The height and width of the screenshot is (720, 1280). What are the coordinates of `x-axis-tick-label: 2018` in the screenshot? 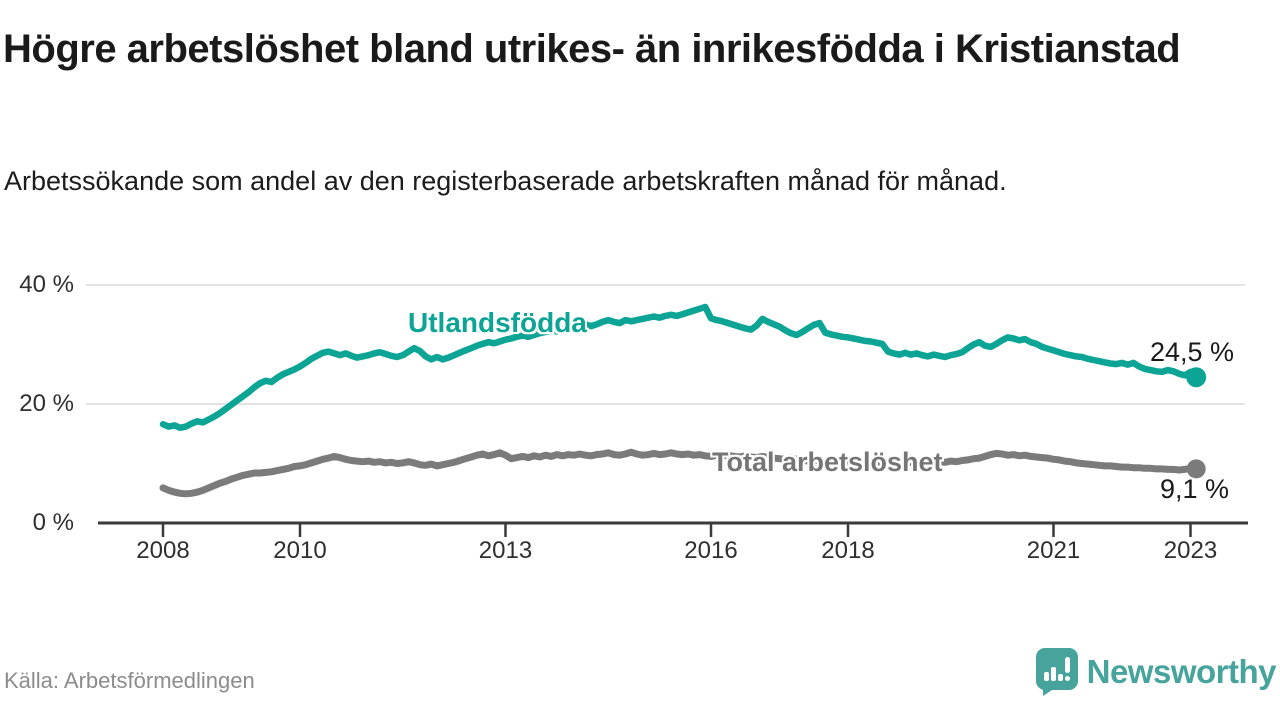 It's located at (848, 550).